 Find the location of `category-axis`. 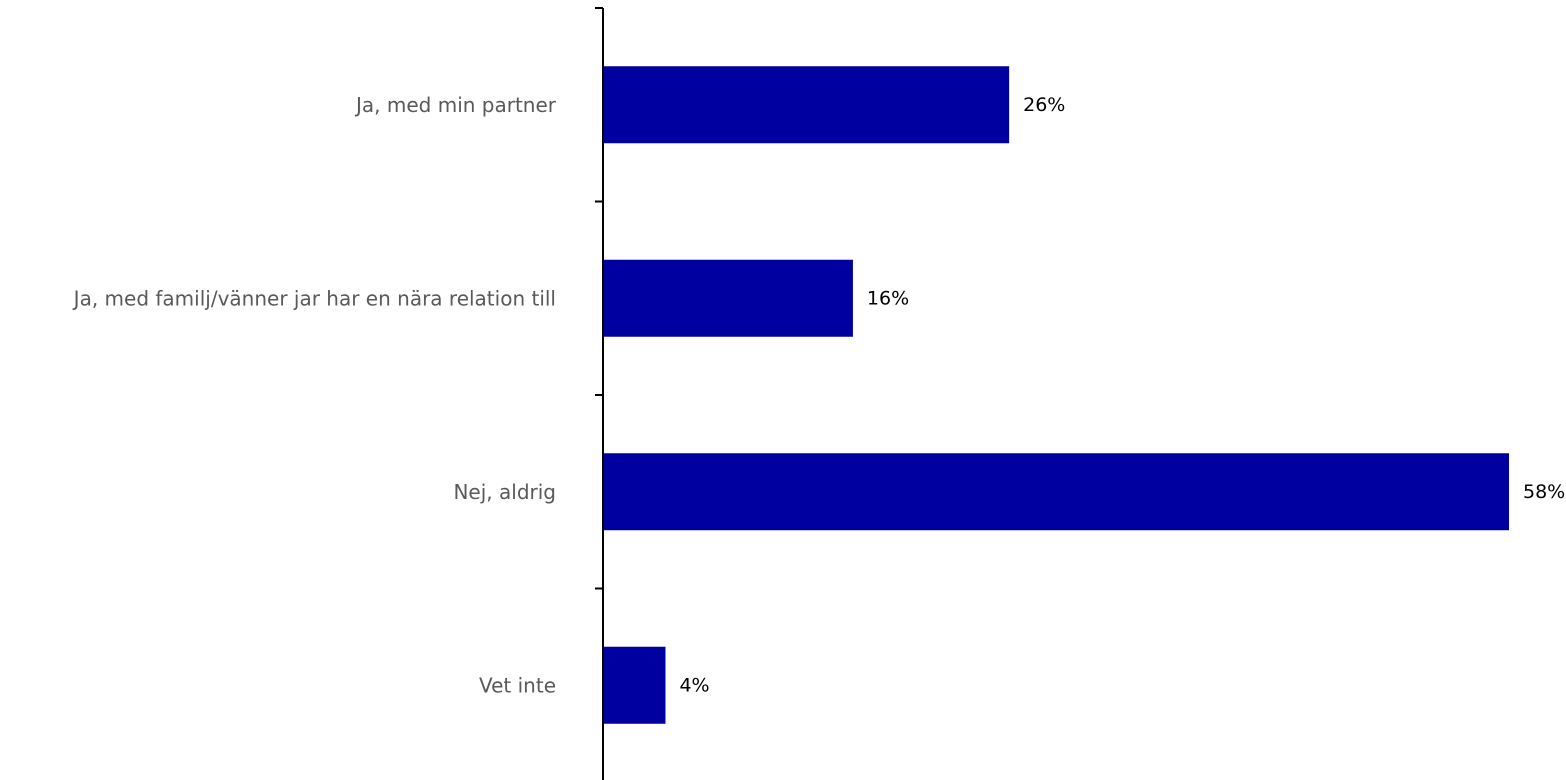

category-axis is located at coordinates (599, 393).